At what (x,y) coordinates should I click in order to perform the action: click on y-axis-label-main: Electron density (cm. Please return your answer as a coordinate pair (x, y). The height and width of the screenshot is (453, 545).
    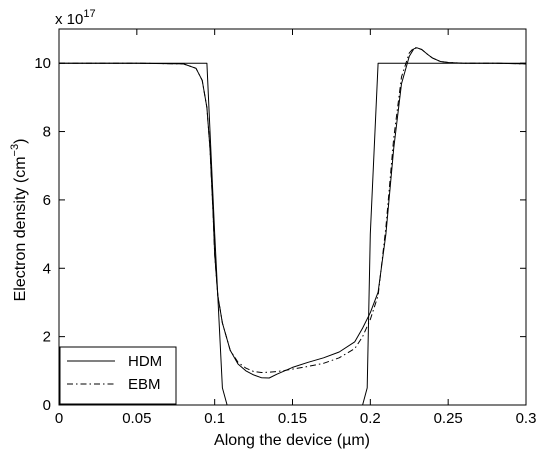
    Looking at the image, I should click on (20, 228).